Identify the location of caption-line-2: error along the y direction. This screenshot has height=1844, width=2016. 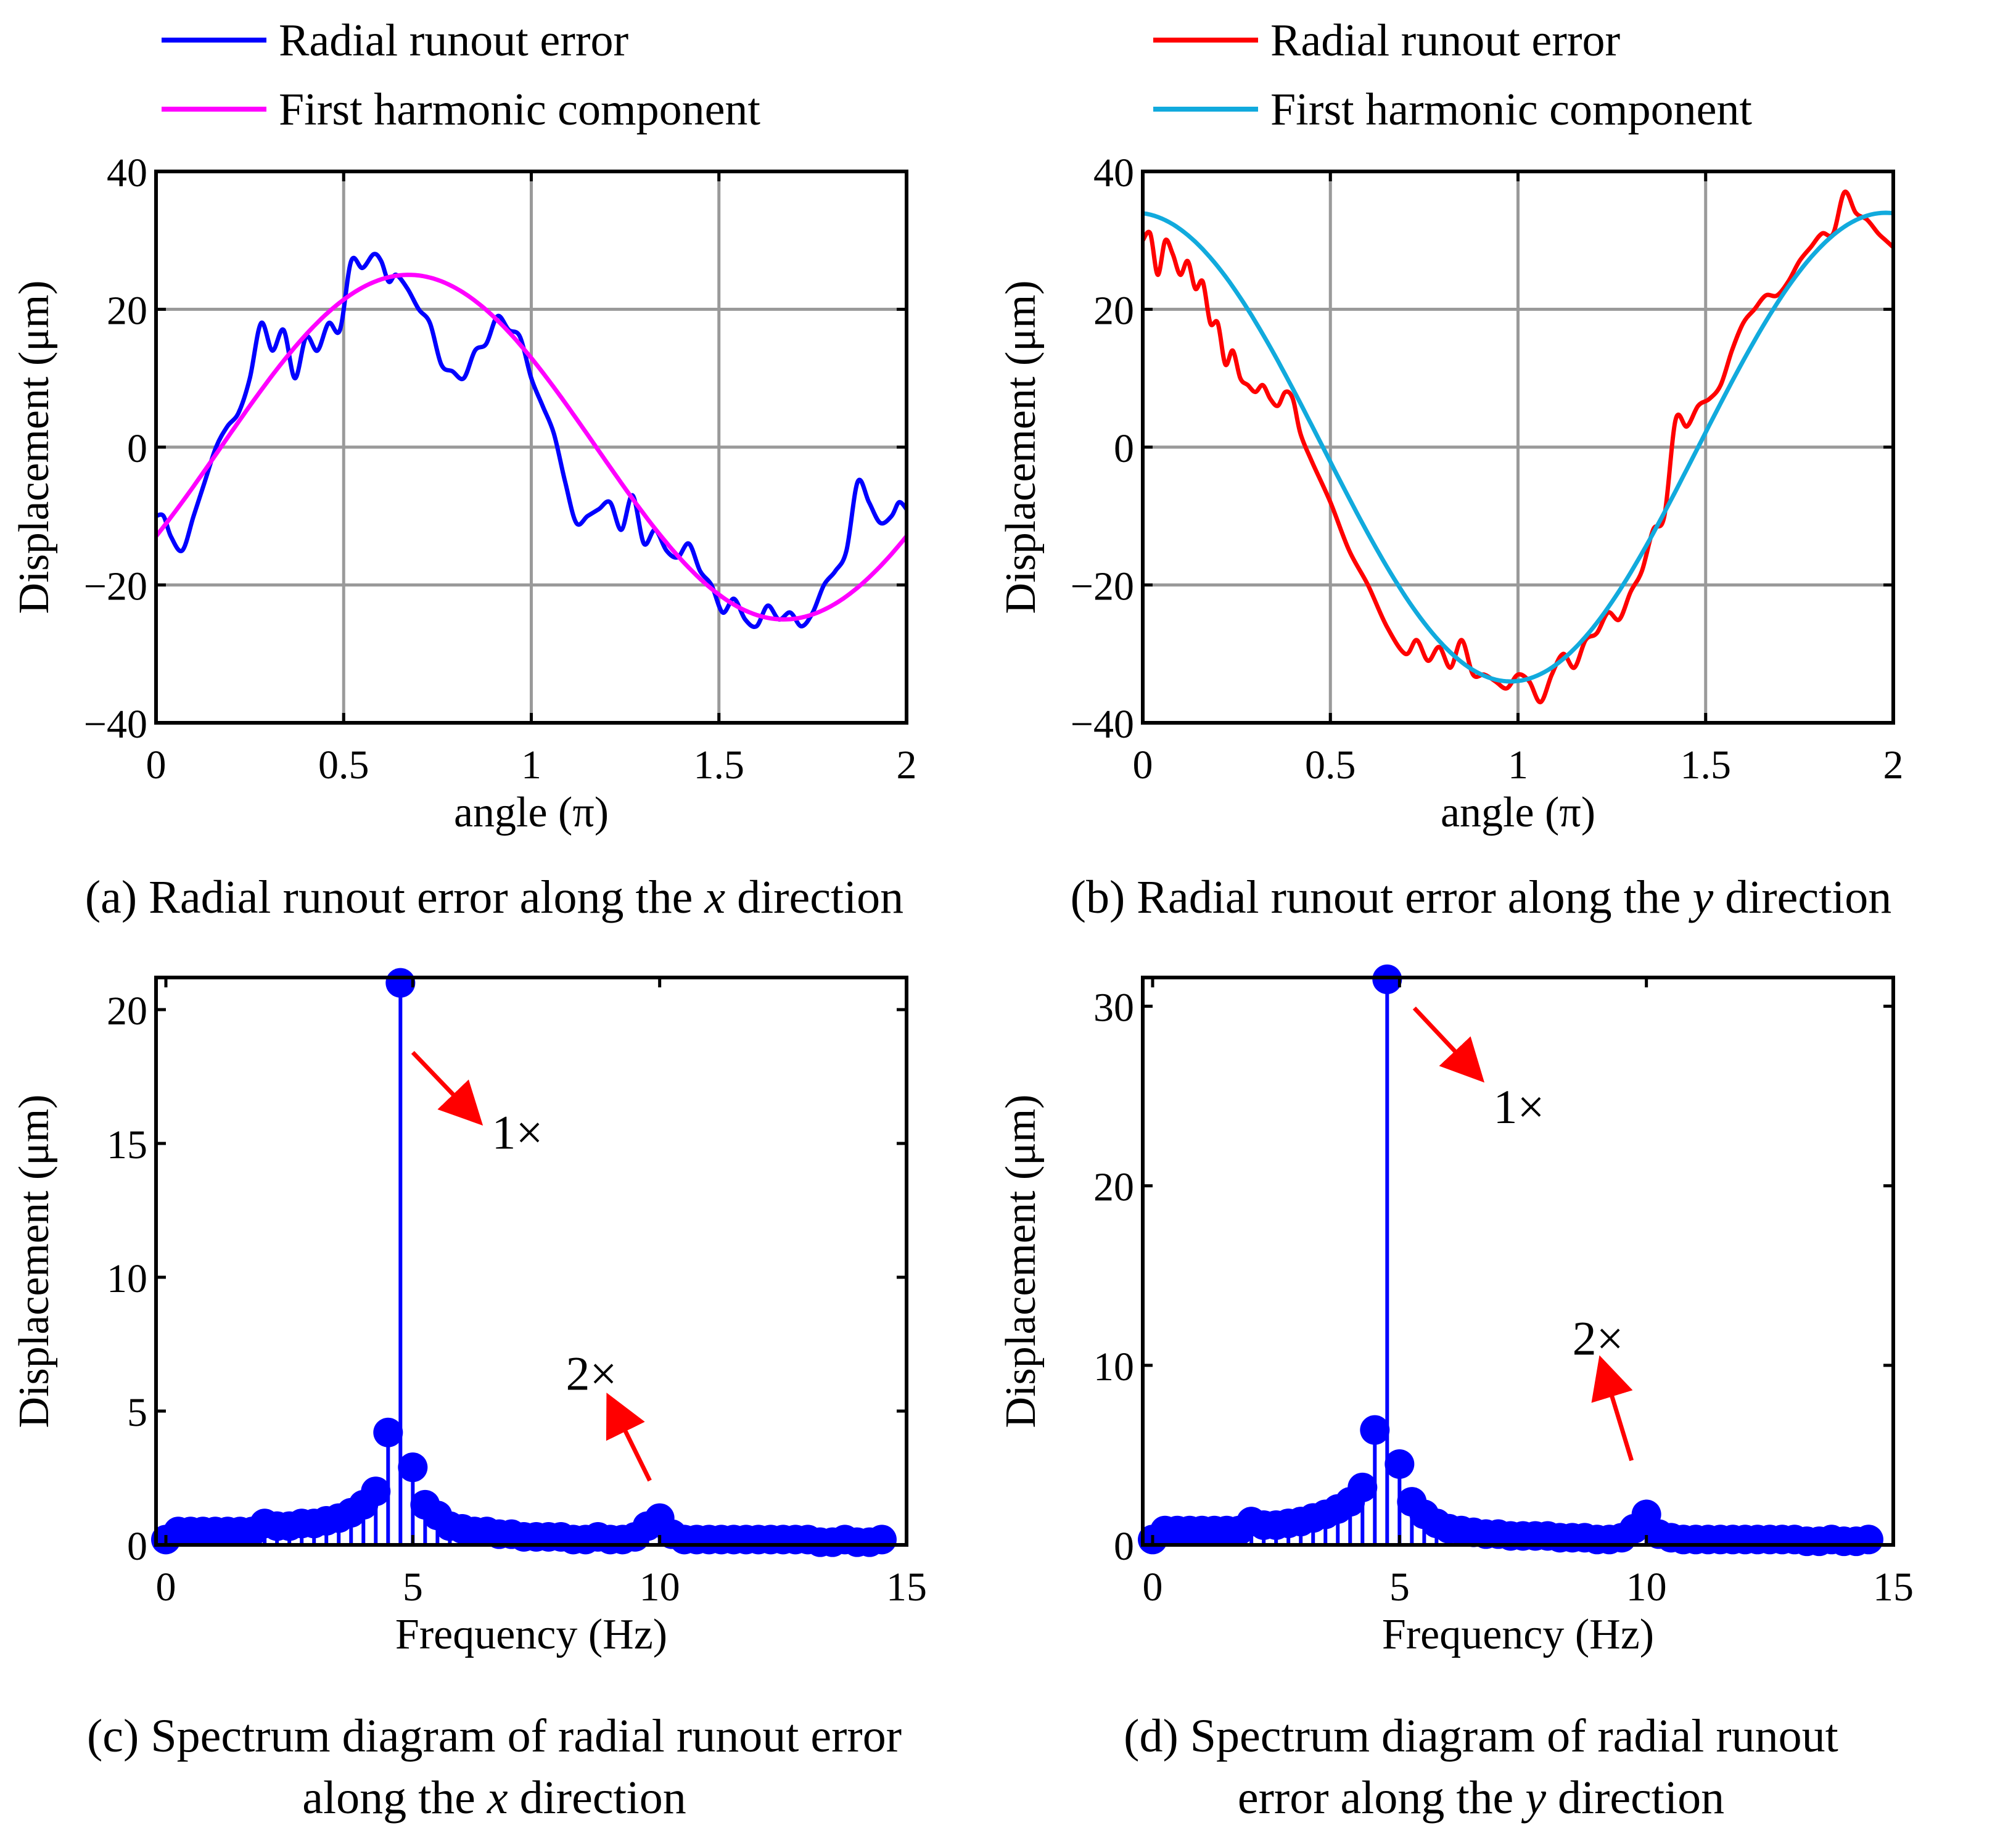
(1481, 1798).